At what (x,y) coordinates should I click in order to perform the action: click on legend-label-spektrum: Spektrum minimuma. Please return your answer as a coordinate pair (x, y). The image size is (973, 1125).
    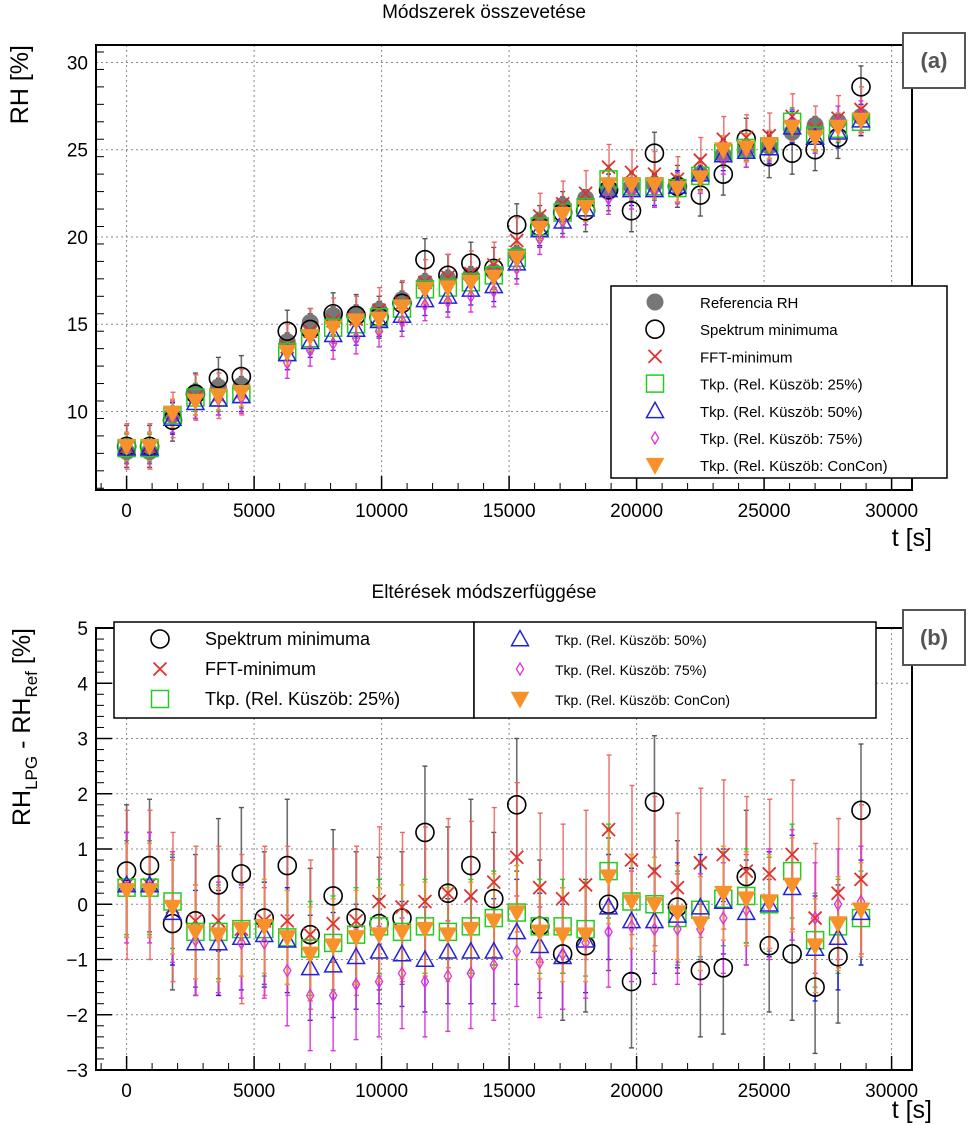
    Looking at the image, I should click on (769, 330).